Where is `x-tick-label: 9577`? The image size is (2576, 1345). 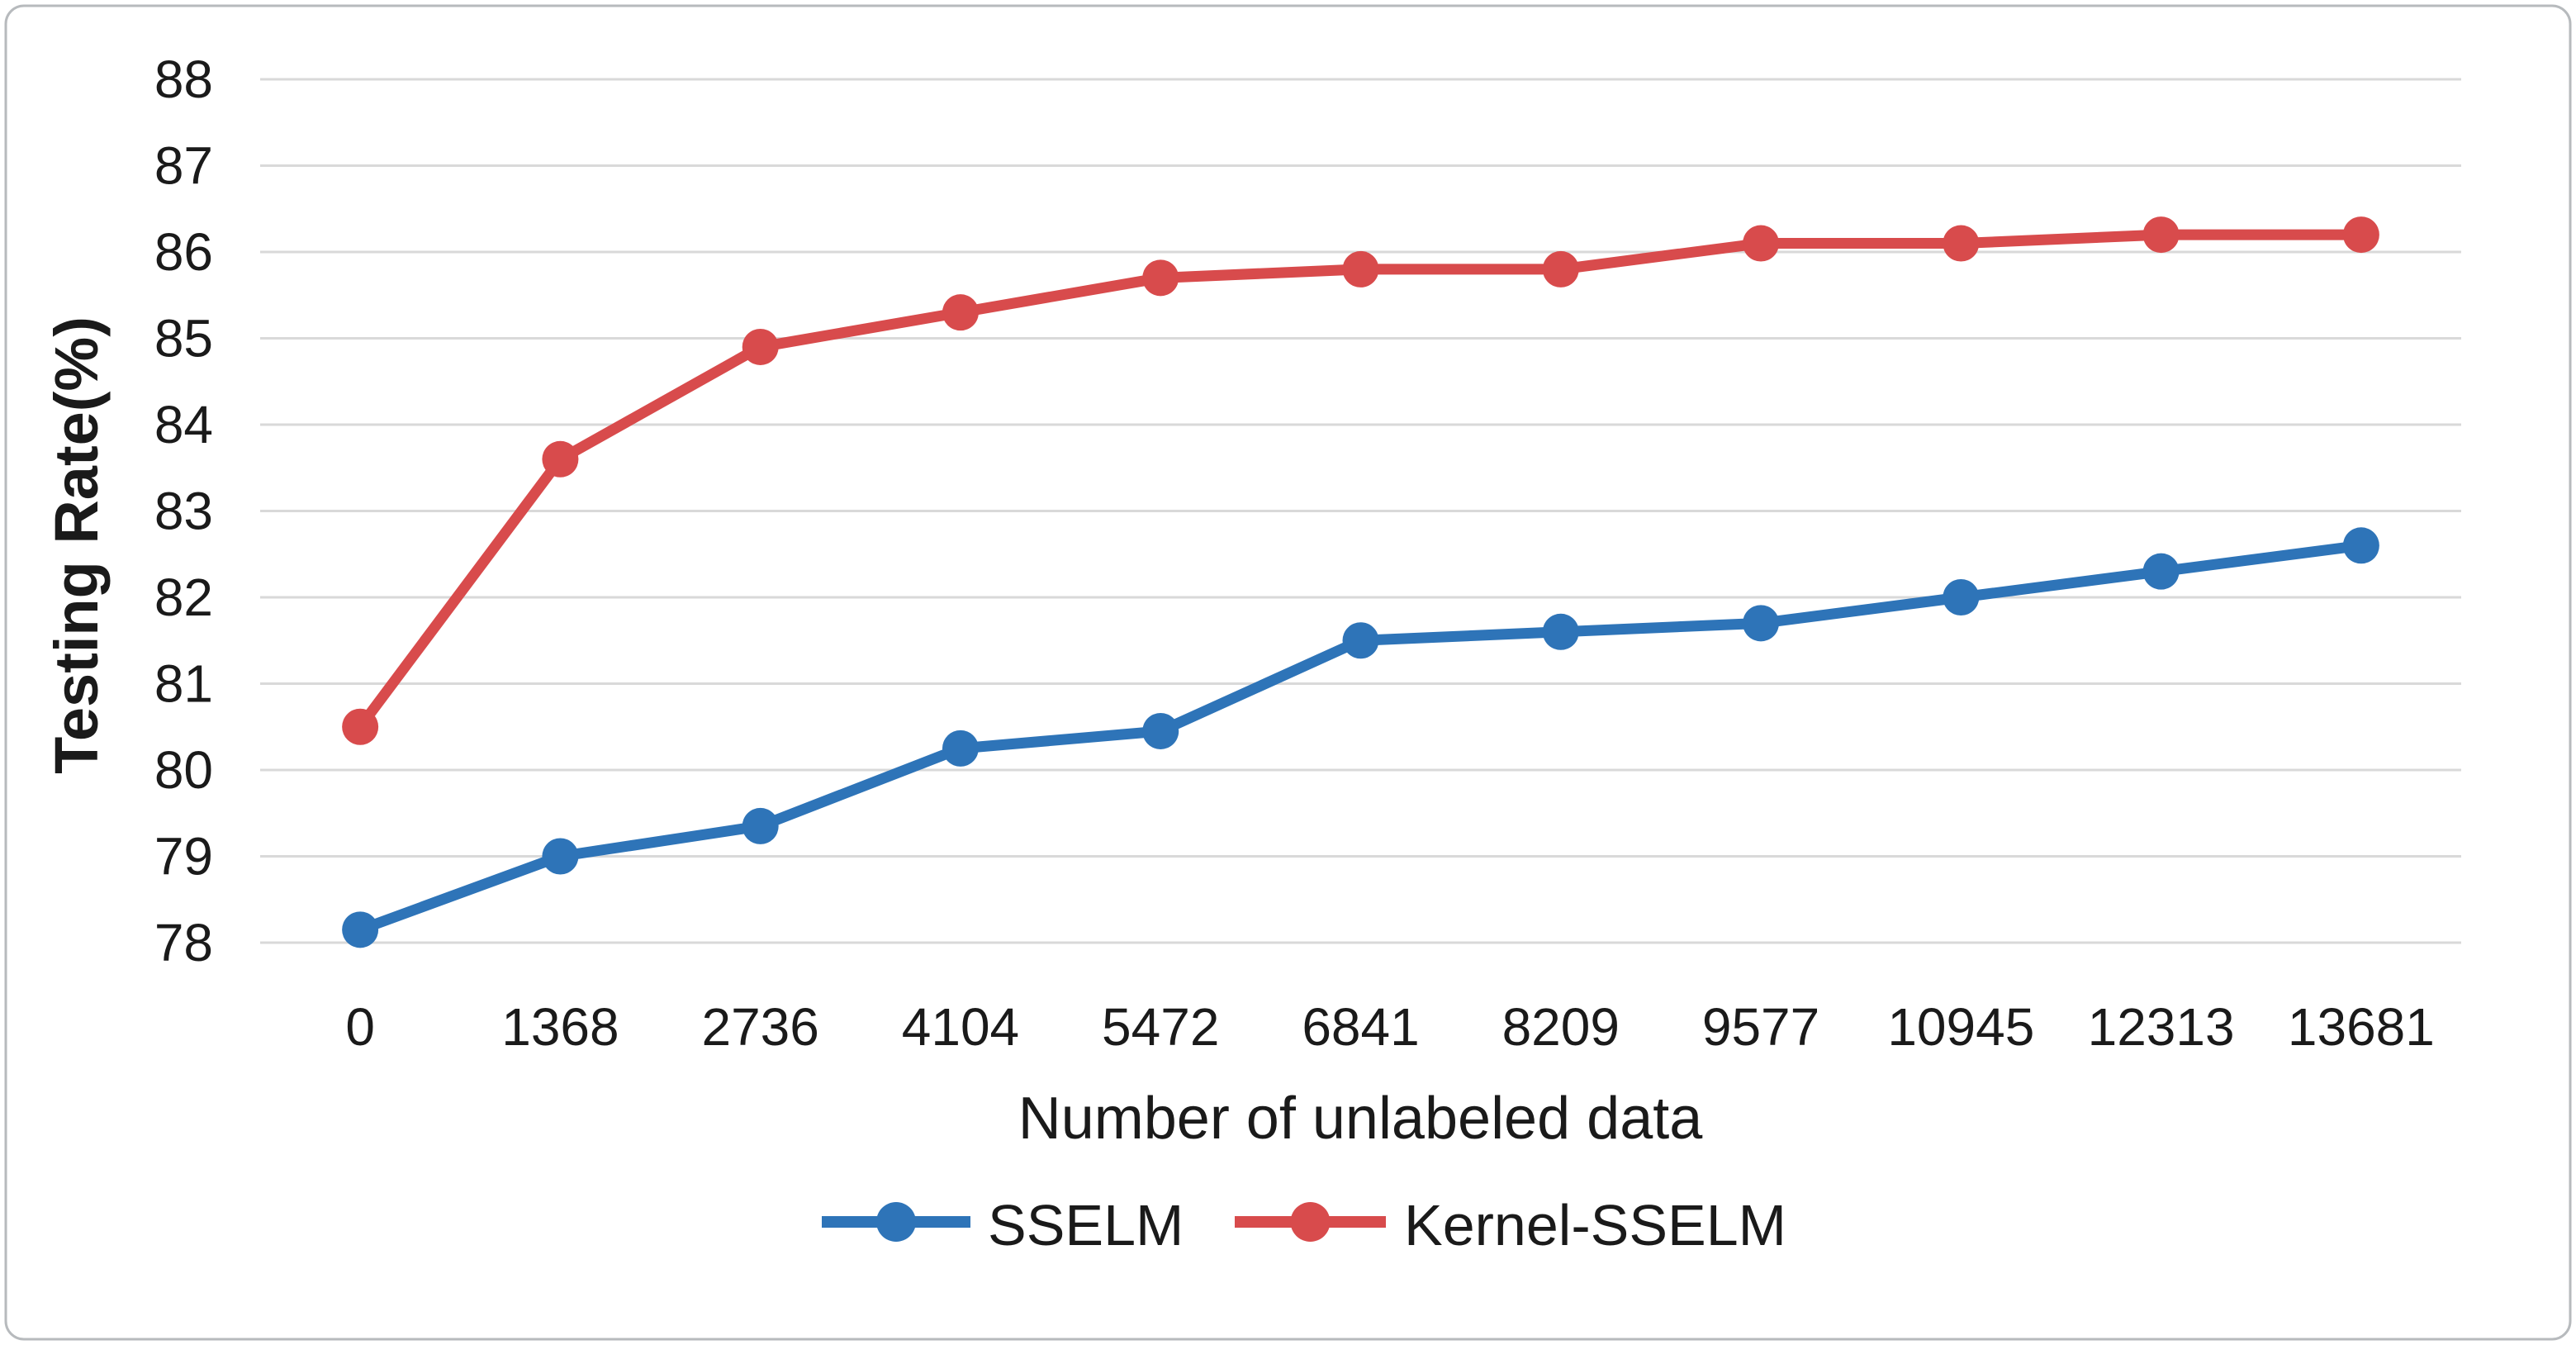
x-tick-label: 9577 is located at coordinates (1761, 1027).